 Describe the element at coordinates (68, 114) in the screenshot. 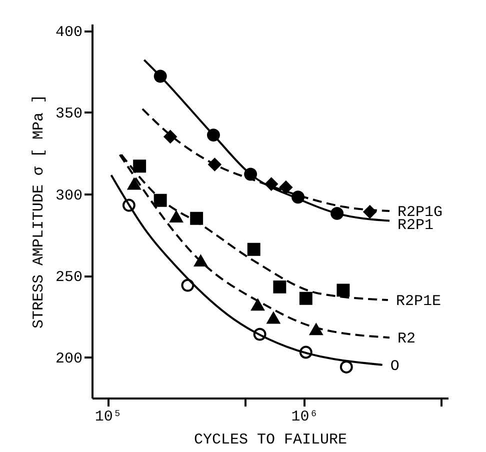

I see `y-tick-label: 350` at that location.